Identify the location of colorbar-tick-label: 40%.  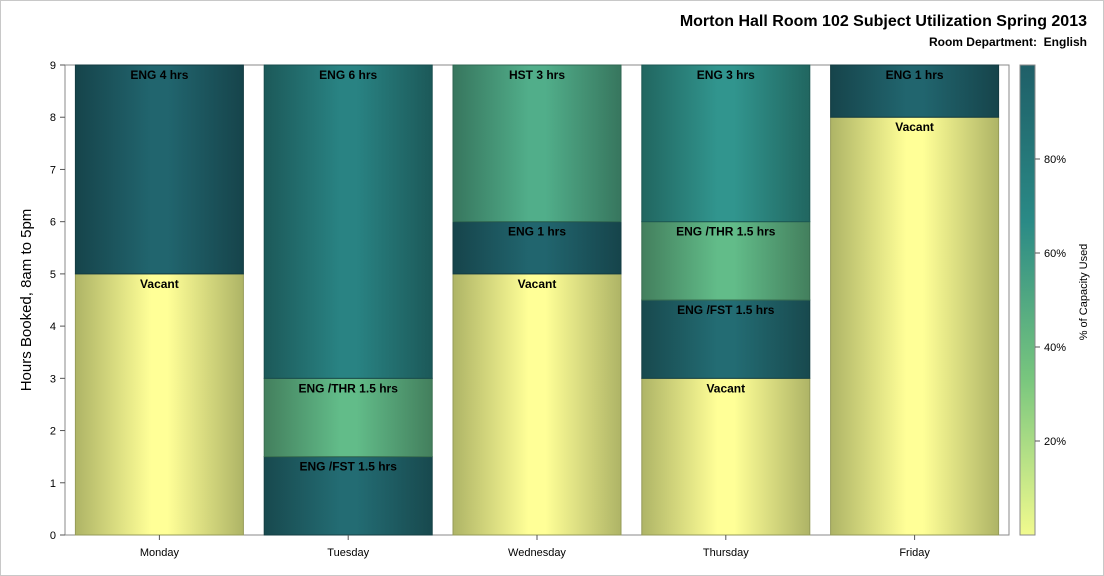
(1055, 348).